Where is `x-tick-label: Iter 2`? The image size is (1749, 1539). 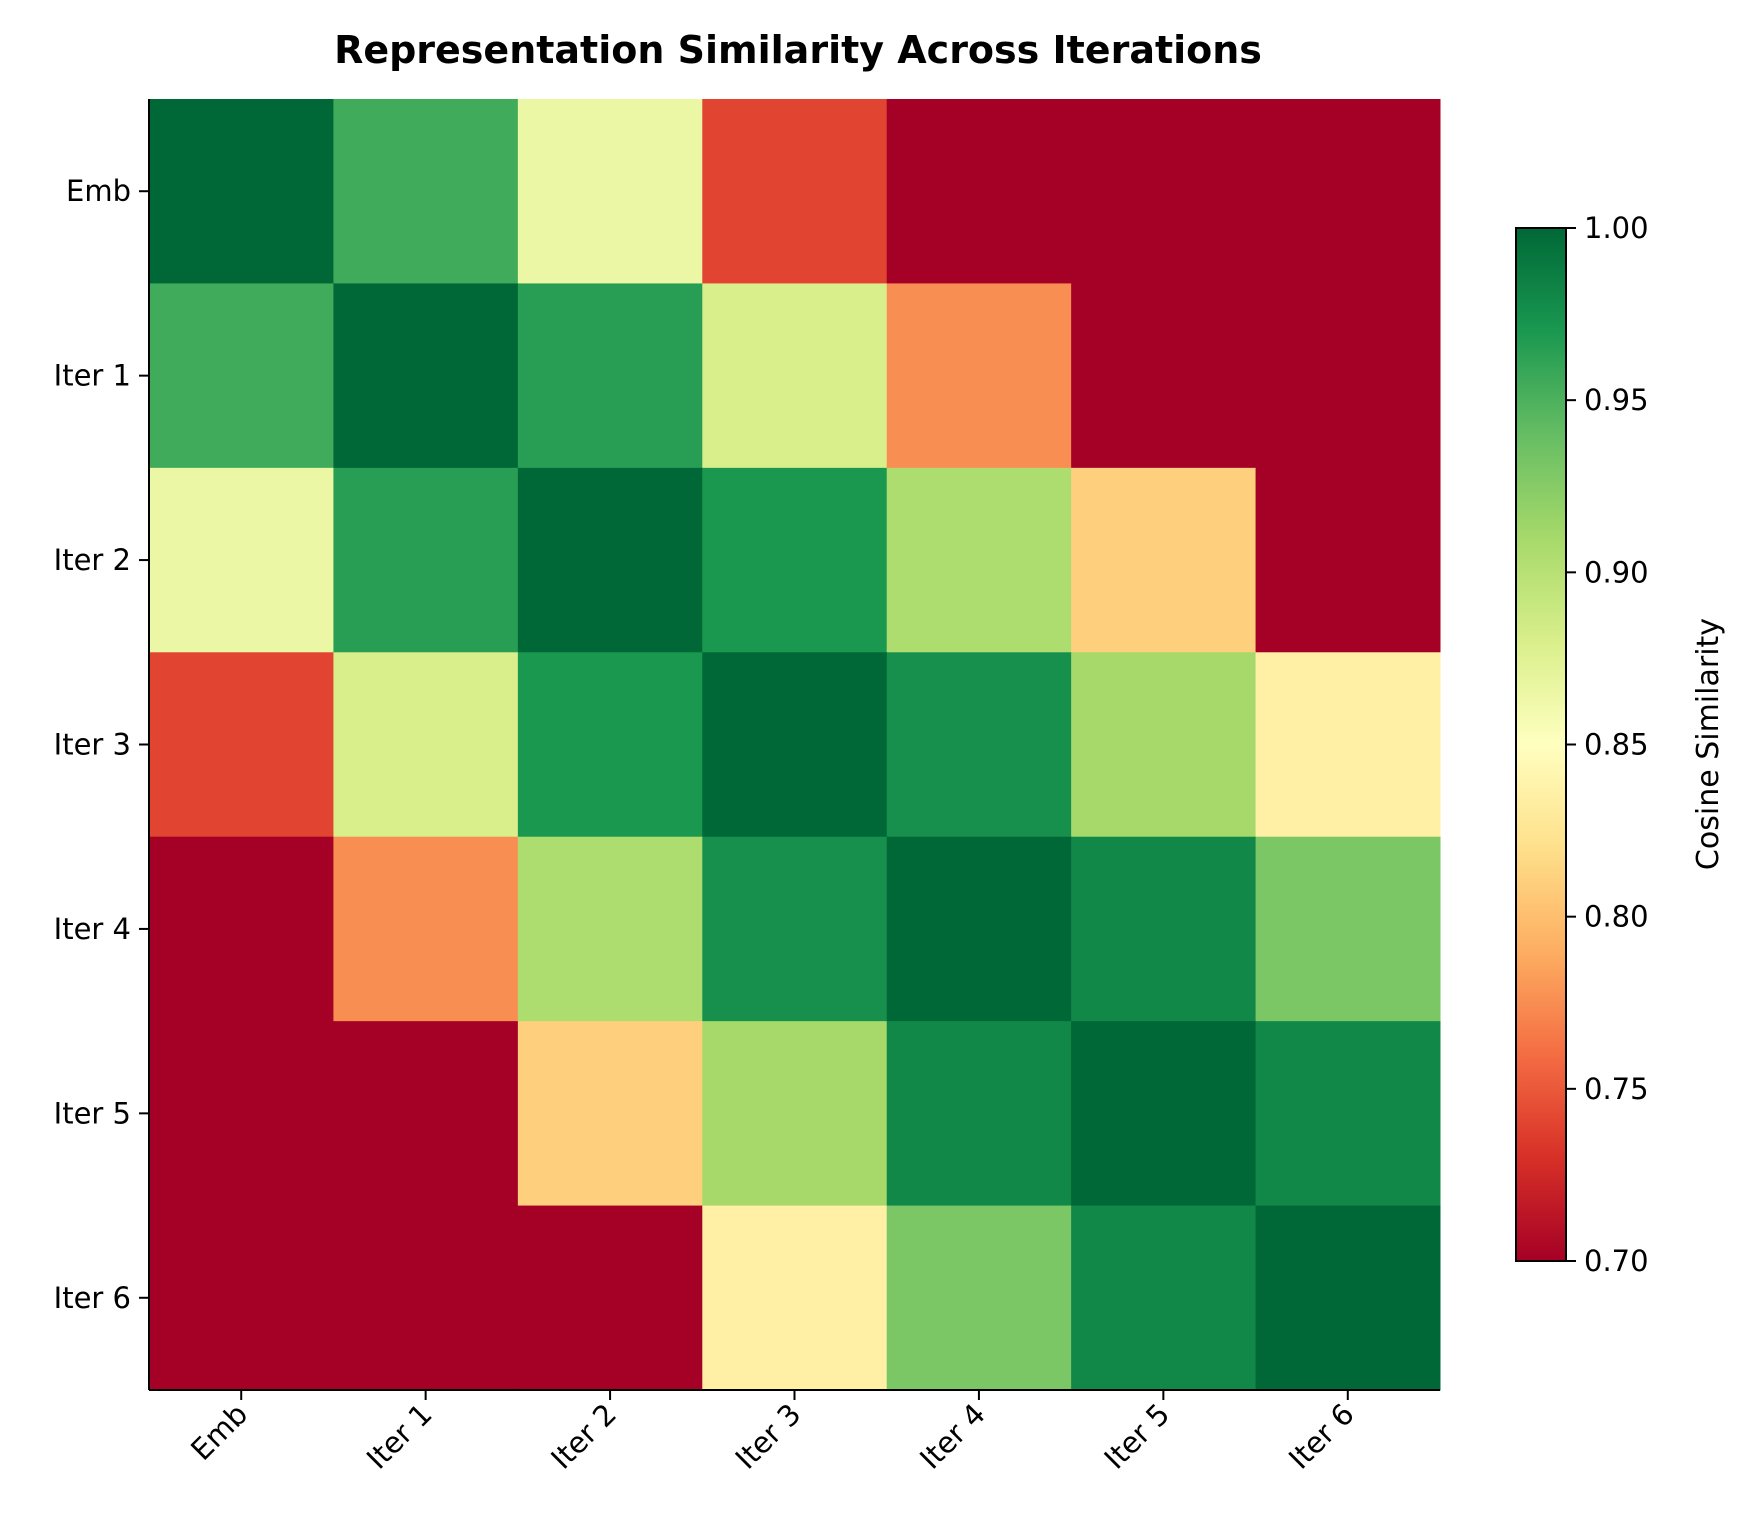 x-tick-label: Iter 2 is located at coordinates (583, 1436).